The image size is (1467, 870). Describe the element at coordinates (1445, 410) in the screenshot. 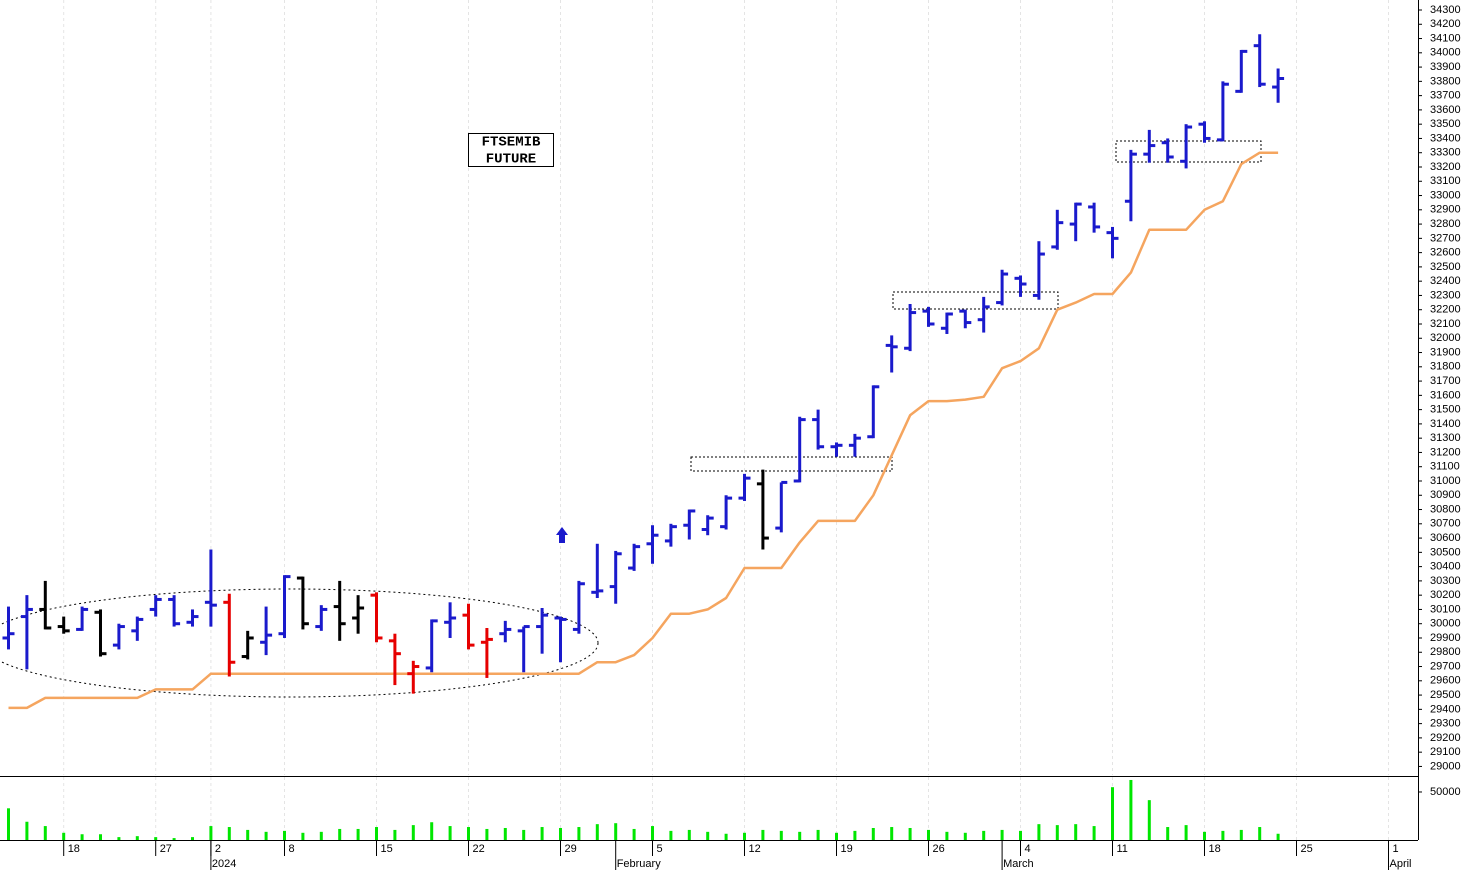

I see `y-tick-label: 31500` at that location.